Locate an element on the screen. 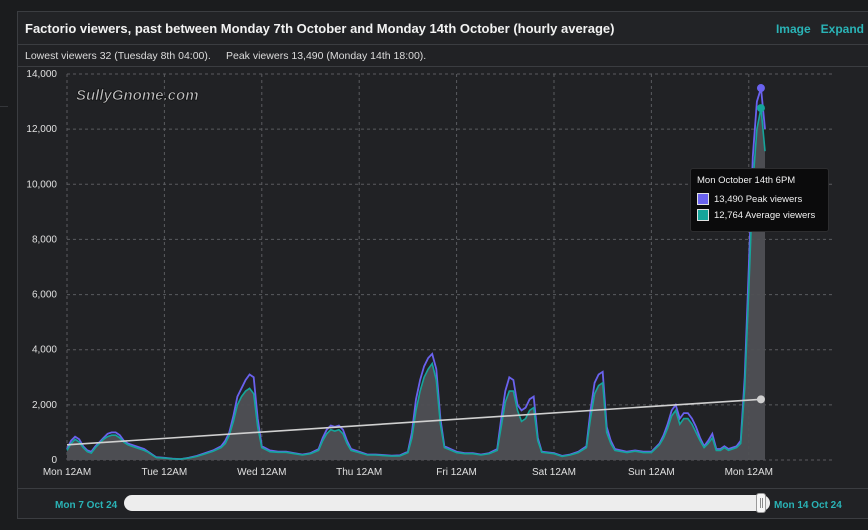  tooltip-row-average: 12,764 Average viewers is located at coordinates (756, 215).